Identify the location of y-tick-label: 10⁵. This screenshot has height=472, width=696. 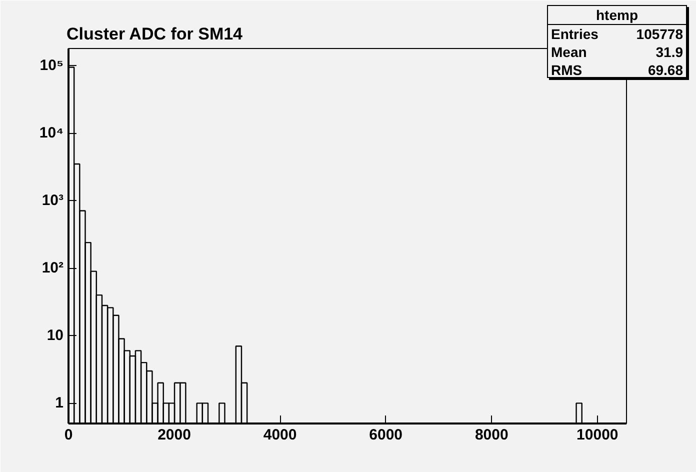
(52, 65).